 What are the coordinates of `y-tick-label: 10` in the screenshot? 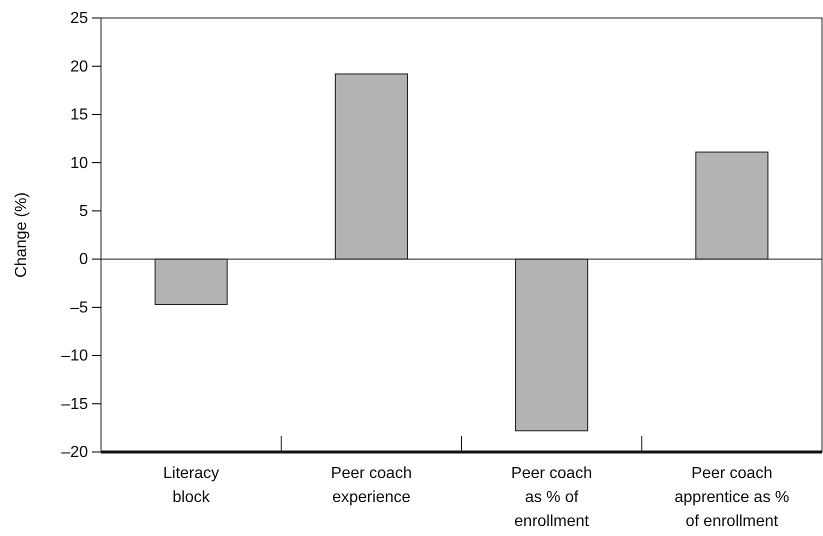 It's located at (79, 163).